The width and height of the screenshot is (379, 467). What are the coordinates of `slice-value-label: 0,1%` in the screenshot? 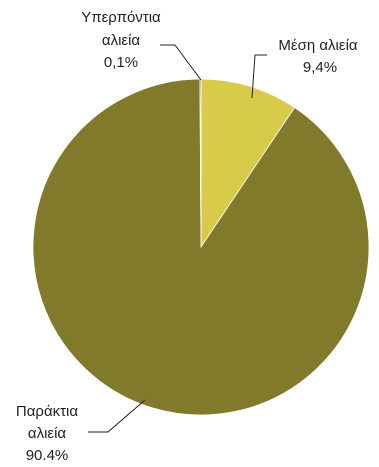 It's located at (121, 62).